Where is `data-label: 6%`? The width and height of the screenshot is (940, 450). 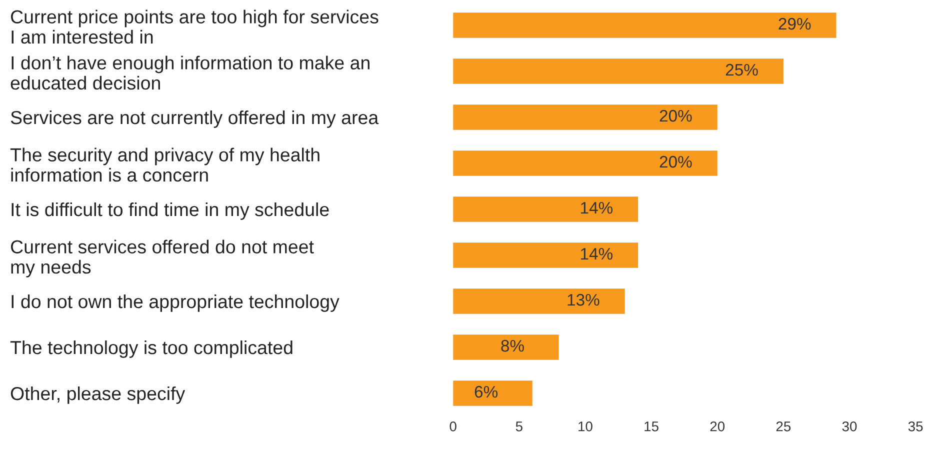
data-label: 6% is located at coordinates (486, 392).